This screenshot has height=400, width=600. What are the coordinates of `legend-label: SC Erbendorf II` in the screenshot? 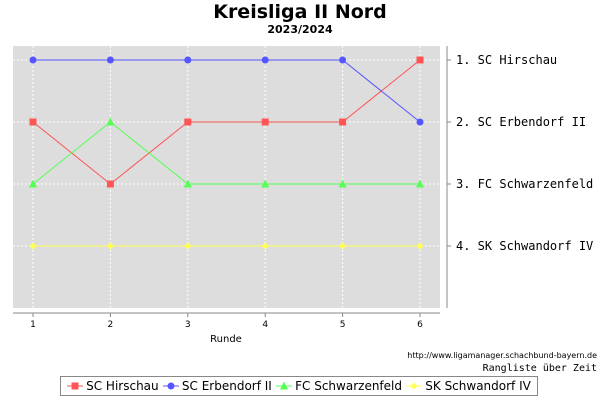 It's located at (226, 386).